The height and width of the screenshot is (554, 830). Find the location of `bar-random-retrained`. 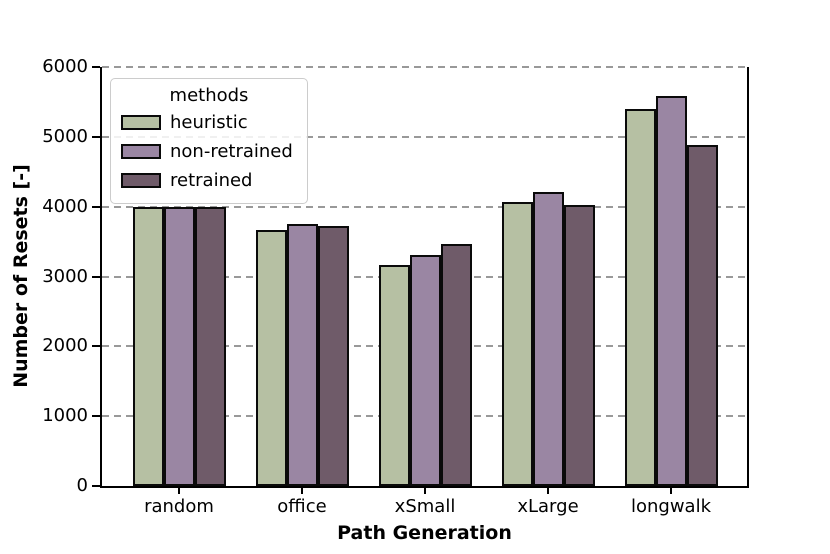

bar-random-retrained is located at coordinates (210, 346).